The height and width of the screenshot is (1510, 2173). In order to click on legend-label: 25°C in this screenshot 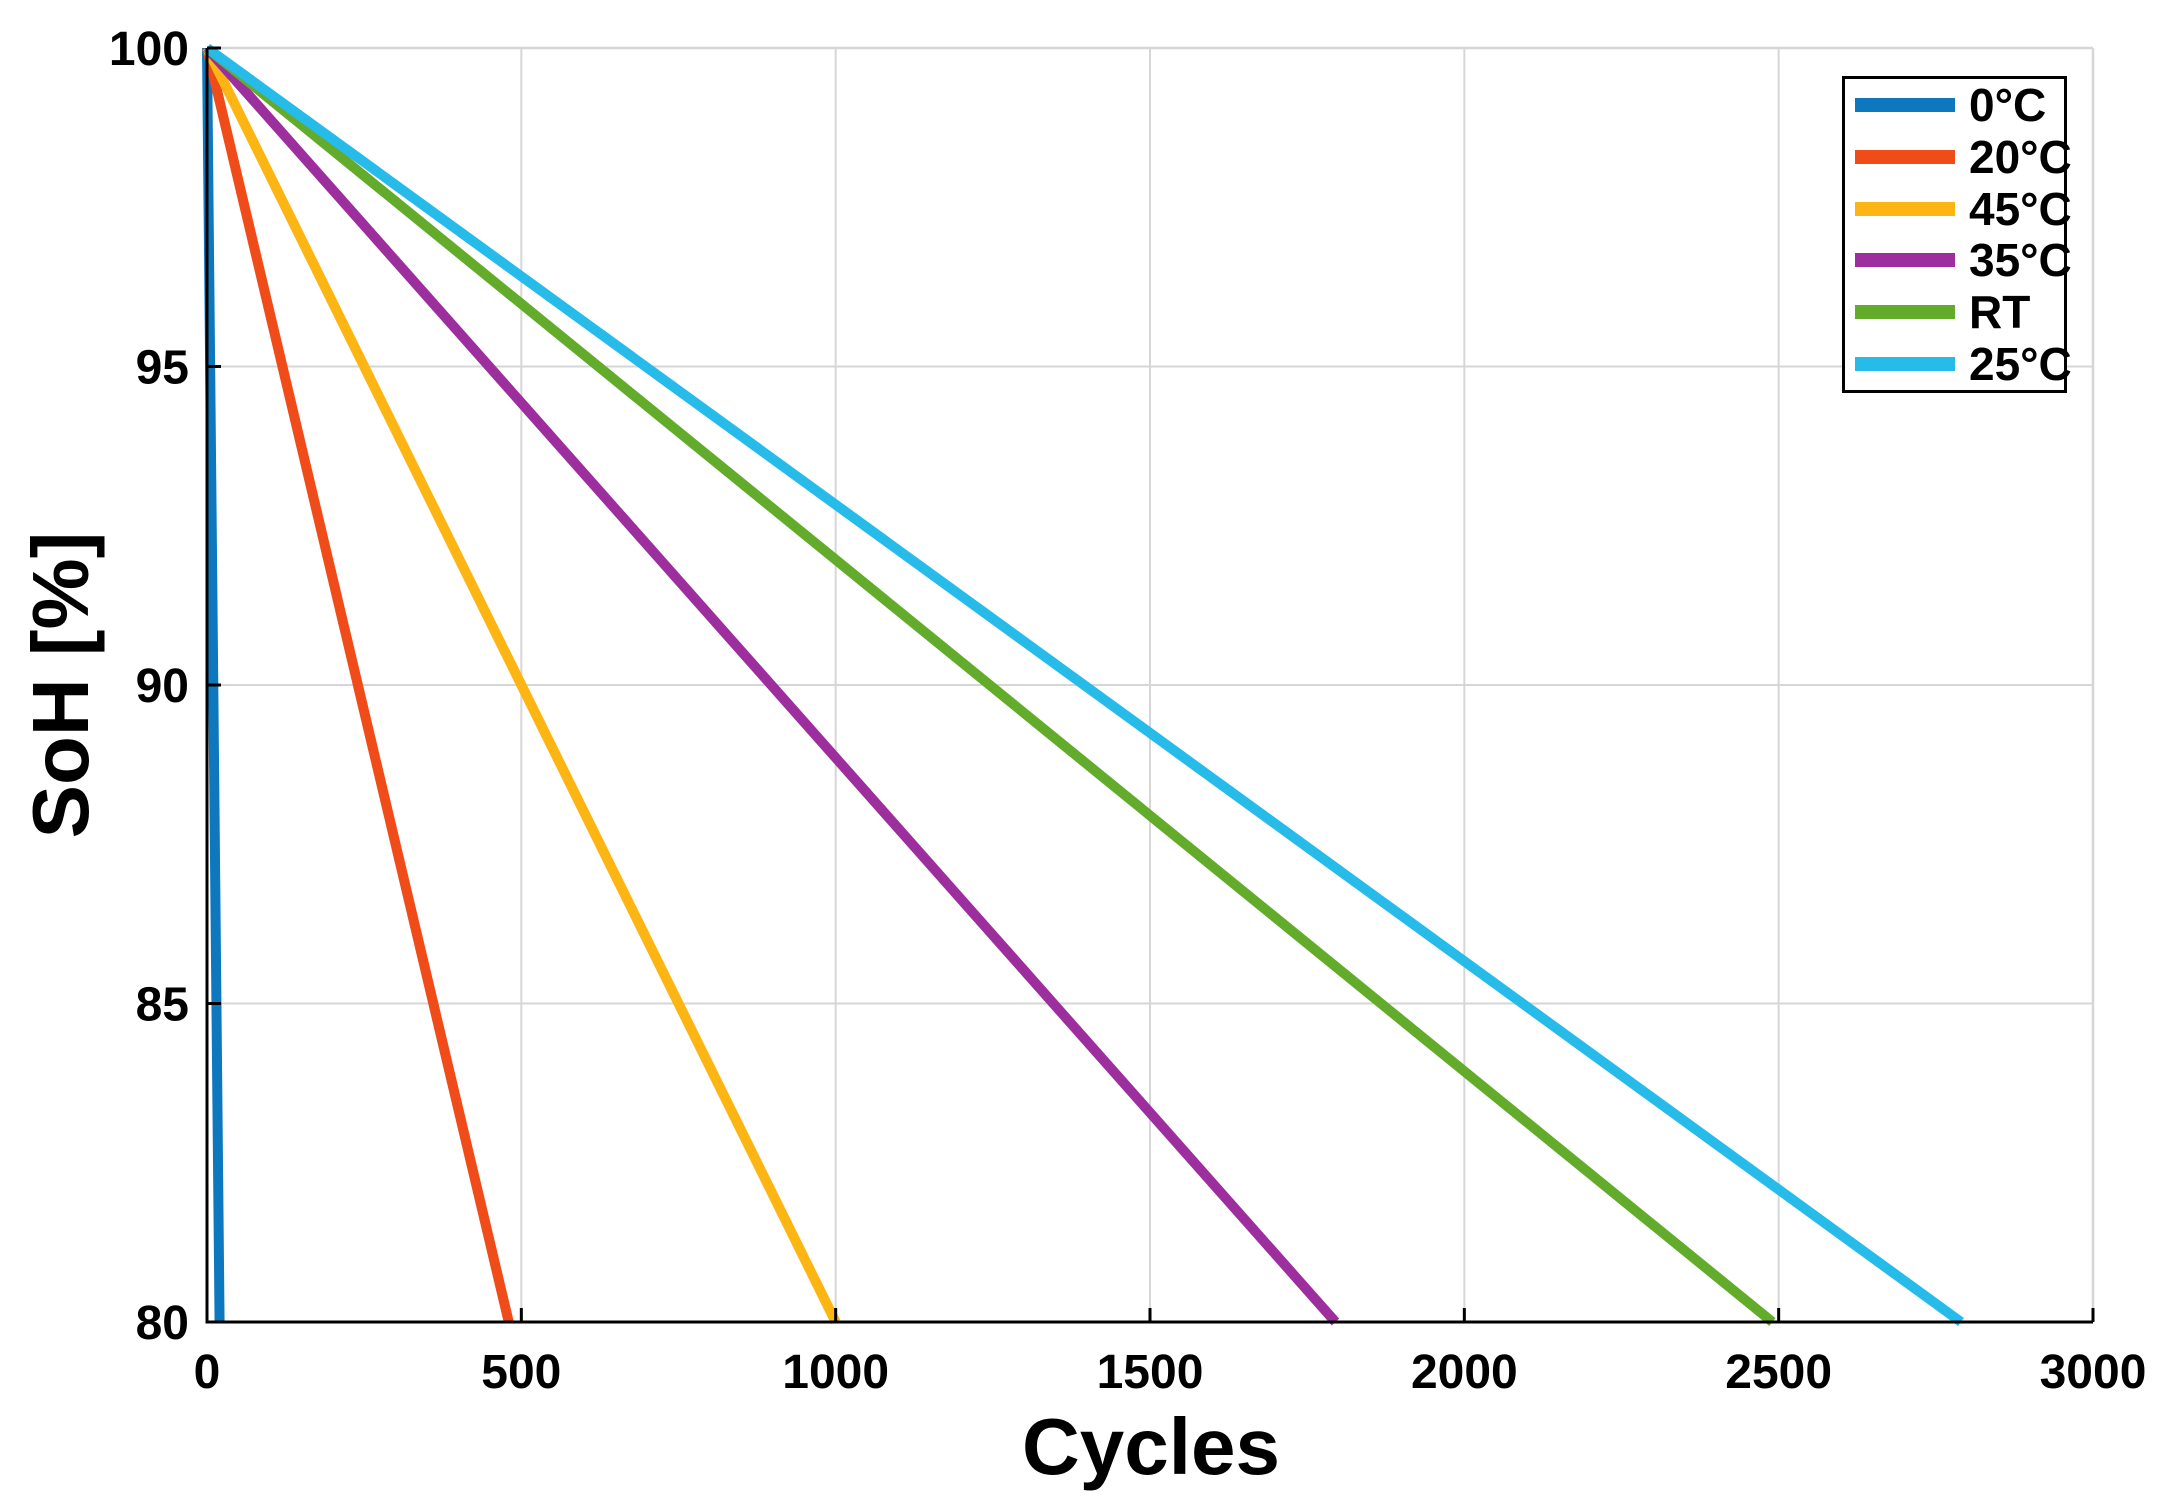, I will do `click(2020, 364)`.